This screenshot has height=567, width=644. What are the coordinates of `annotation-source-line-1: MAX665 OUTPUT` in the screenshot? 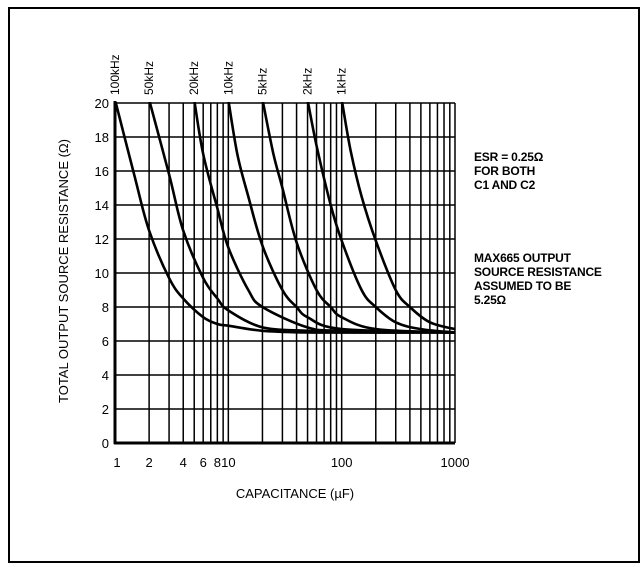 It's located at (522, 258).